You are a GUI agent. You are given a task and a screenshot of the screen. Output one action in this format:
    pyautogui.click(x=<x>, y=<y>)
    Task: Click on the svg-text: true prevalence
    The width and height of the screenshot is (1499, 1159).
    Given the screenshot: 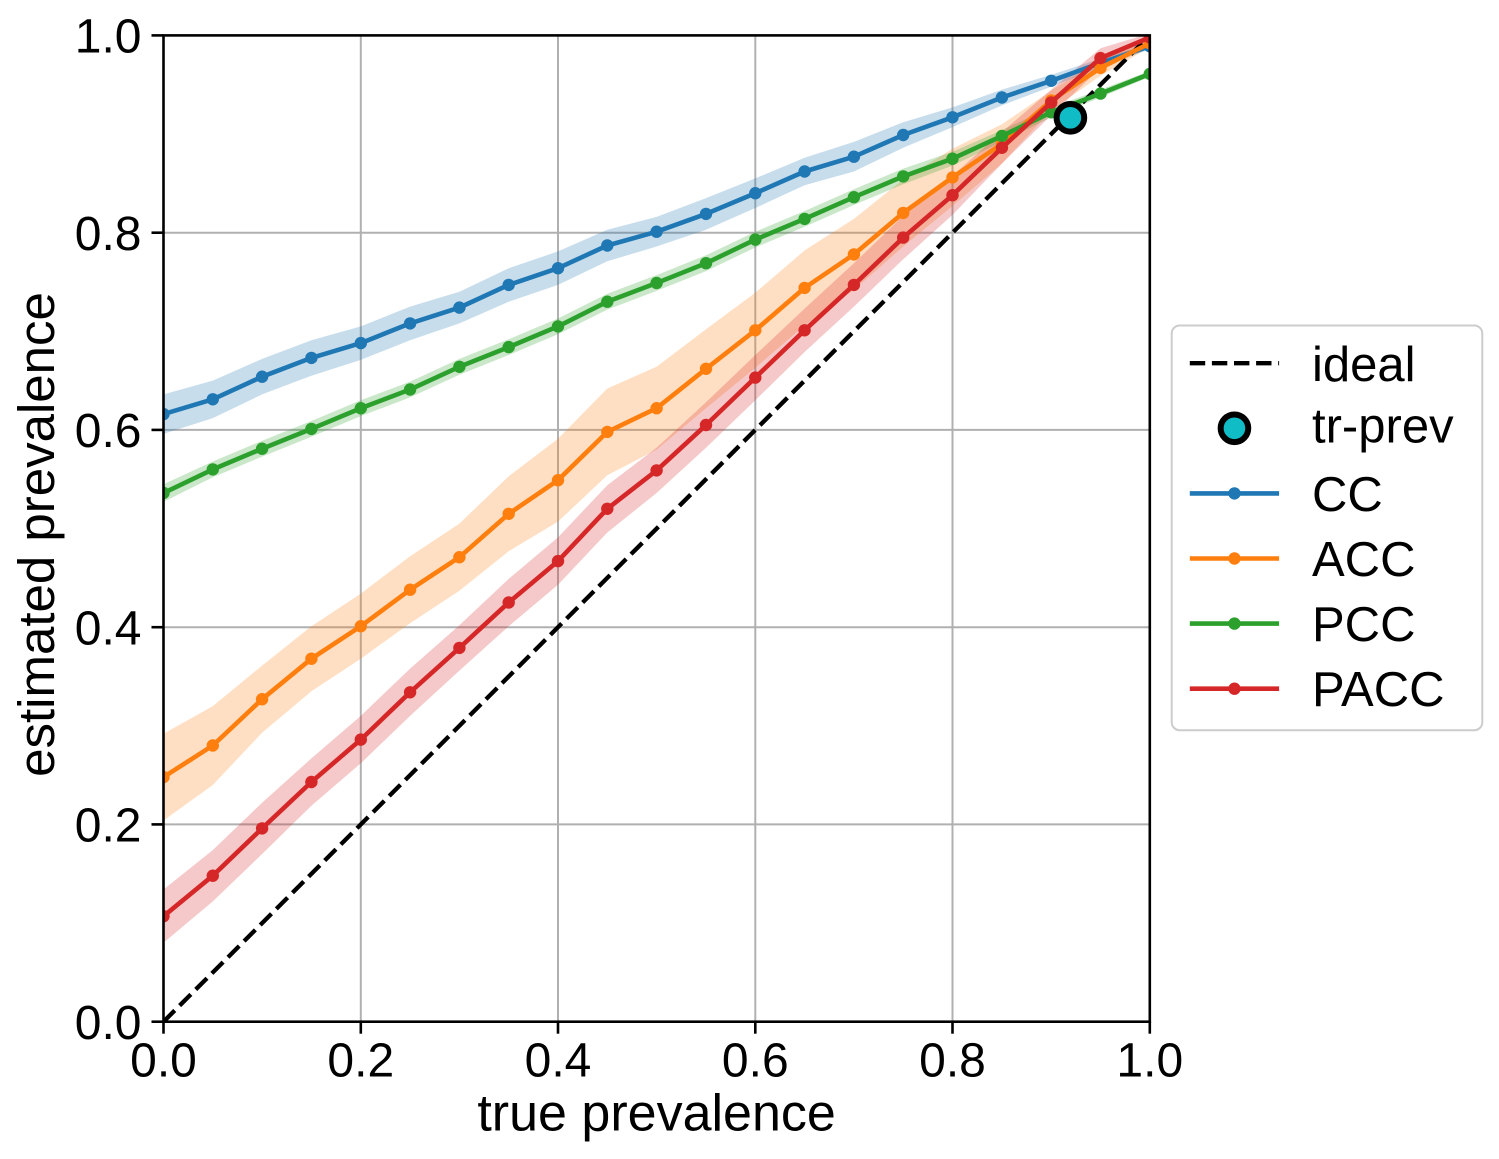 What is the action you would take?
    pyautogui.click(x=656, y=1113)
    